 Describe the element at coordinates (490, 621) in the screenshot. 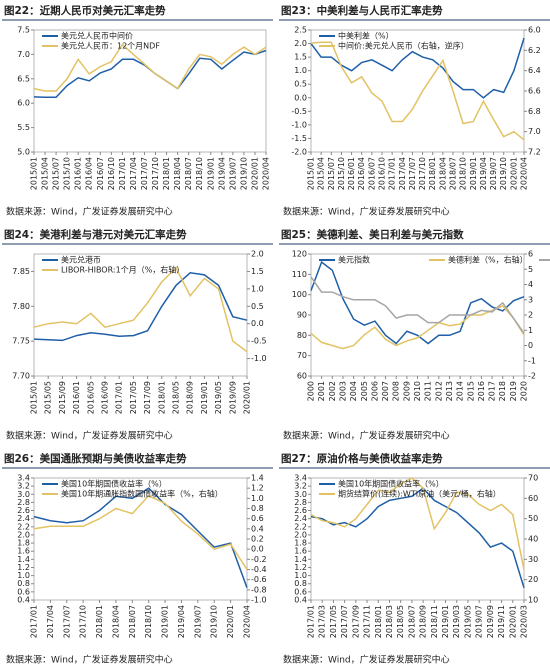

I see `x-tick-label: 2019/09` at that location.